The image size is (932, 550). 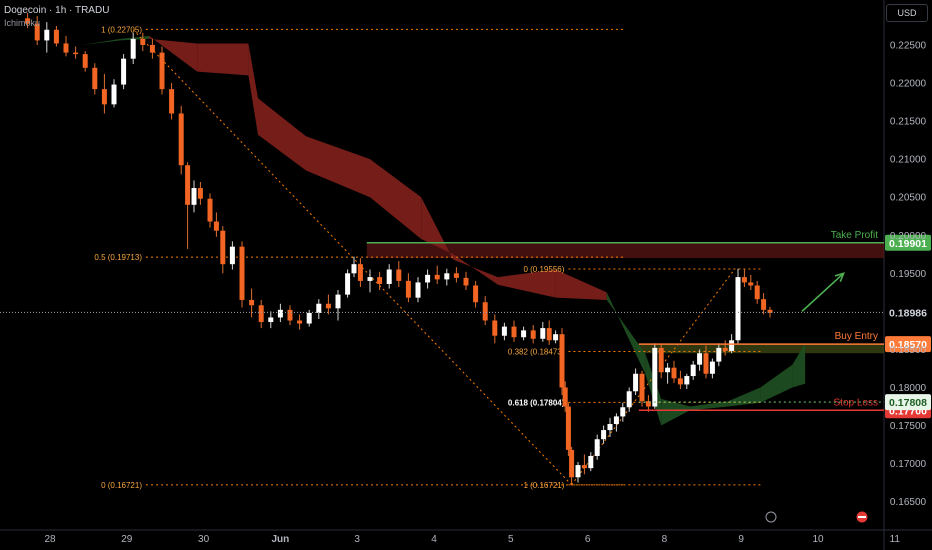 What do you see at coordinates (357, 539) in the screenshot?
I see `x-tick-label: 3` at bounding box center [357, 539].